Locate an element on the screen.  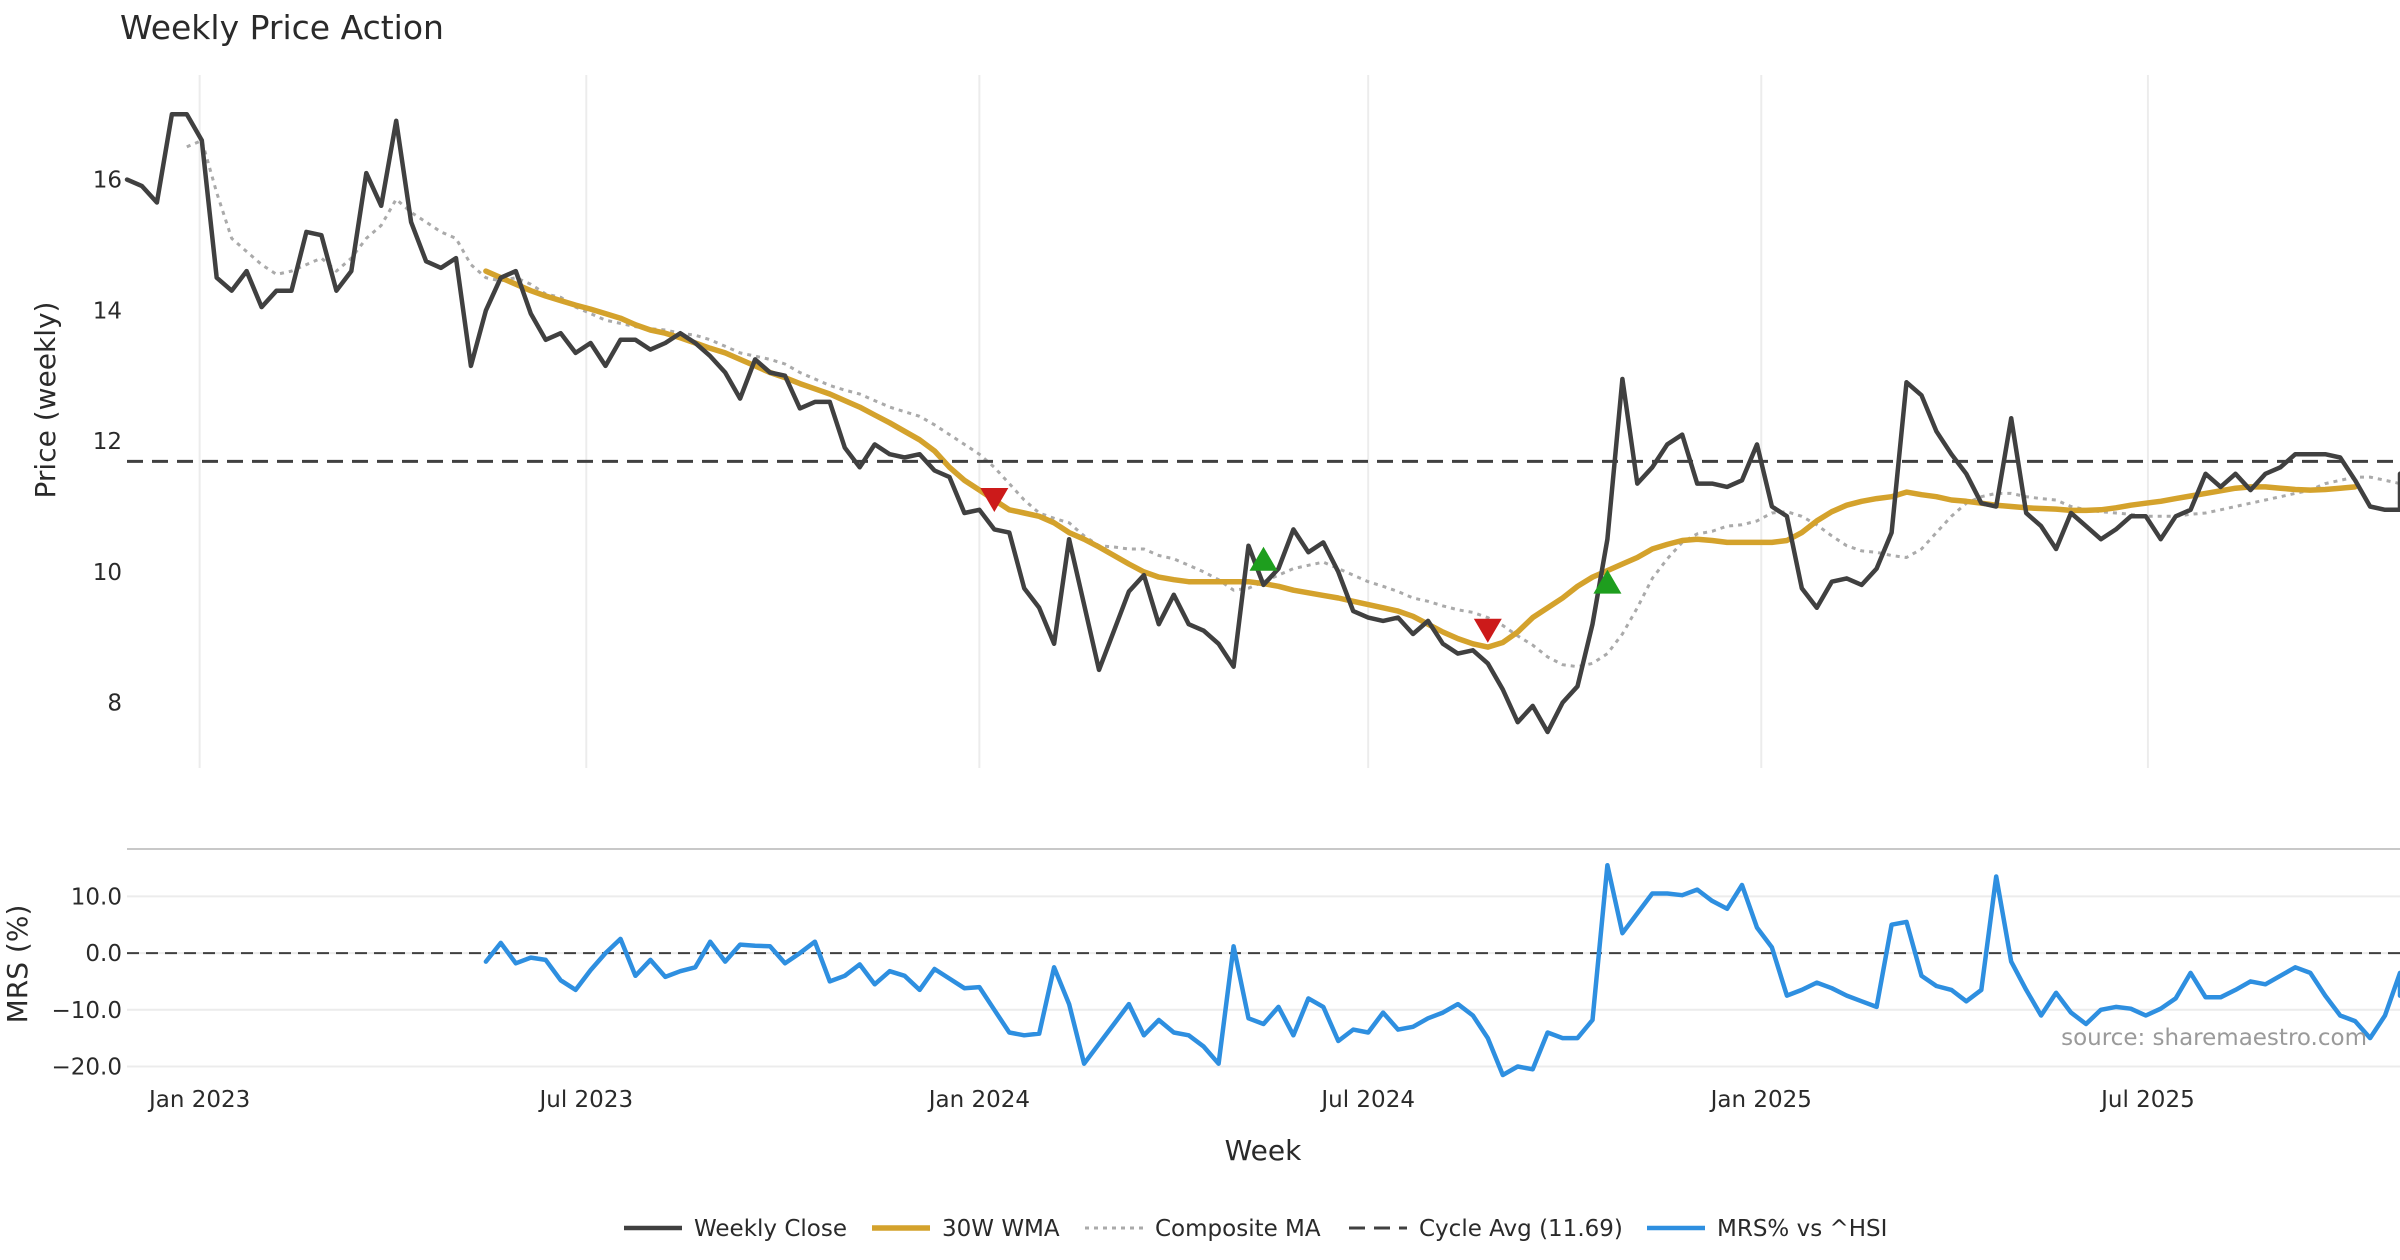
legend-item-30w-wma: 30W WMA is located at coordinates (966, 1229).